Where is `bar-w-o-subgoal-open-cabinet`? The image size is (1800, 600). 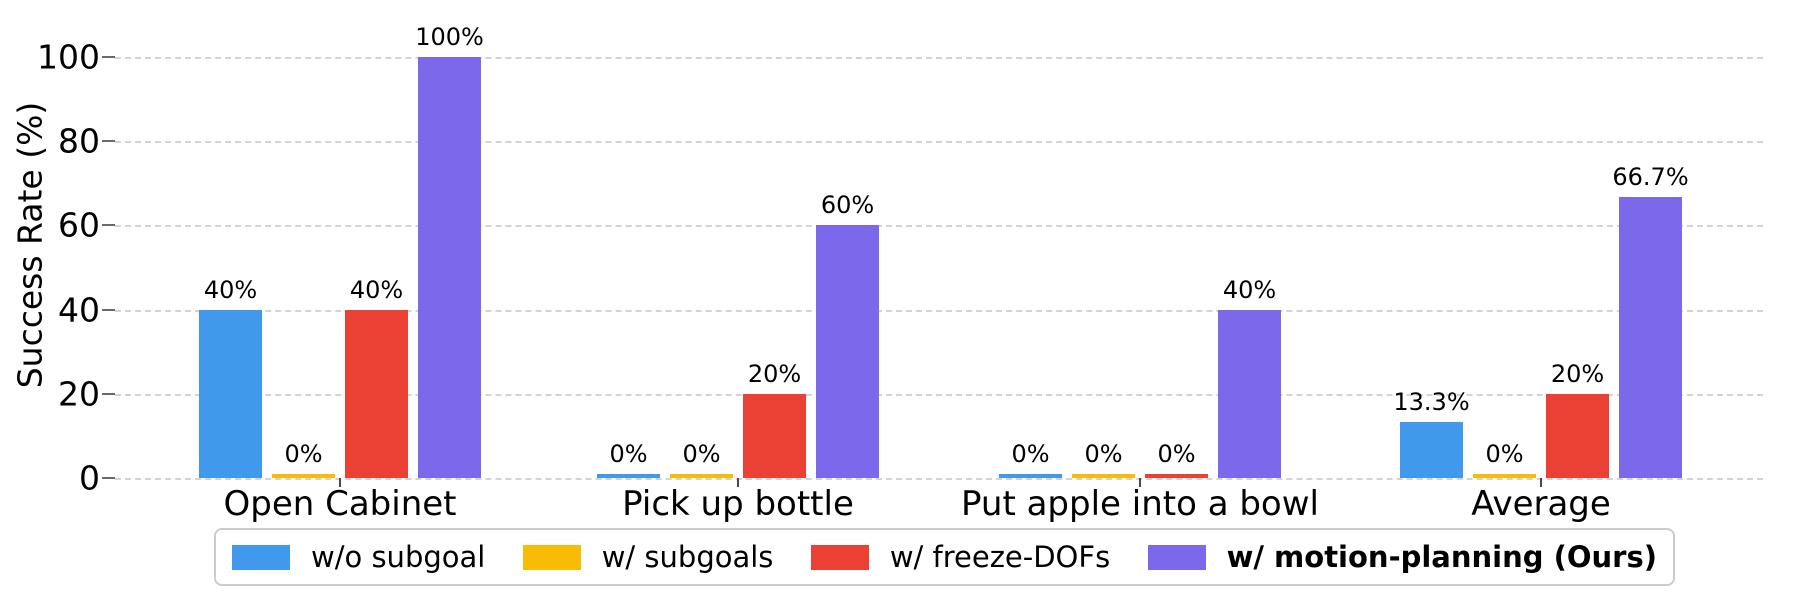 bar-w-o-subgoal-open-cabinet is located at coordinates (230, 393).